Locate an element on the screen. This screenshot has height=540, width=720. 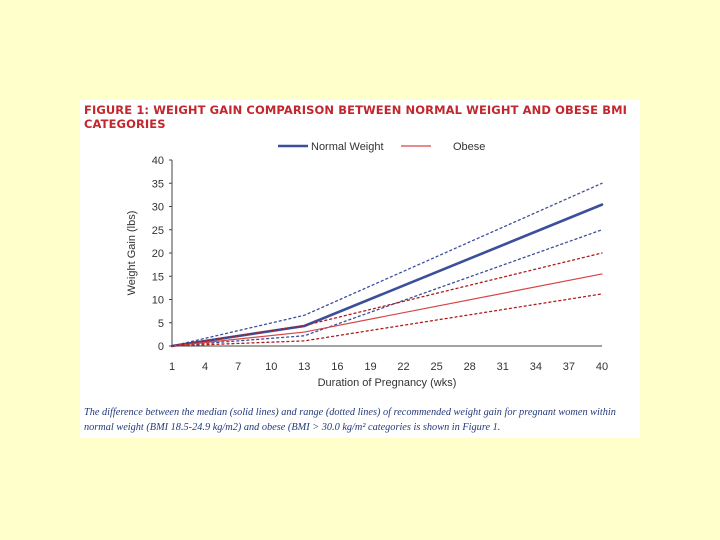
y-tick-label: 40 is located at coordinates (158, 161).